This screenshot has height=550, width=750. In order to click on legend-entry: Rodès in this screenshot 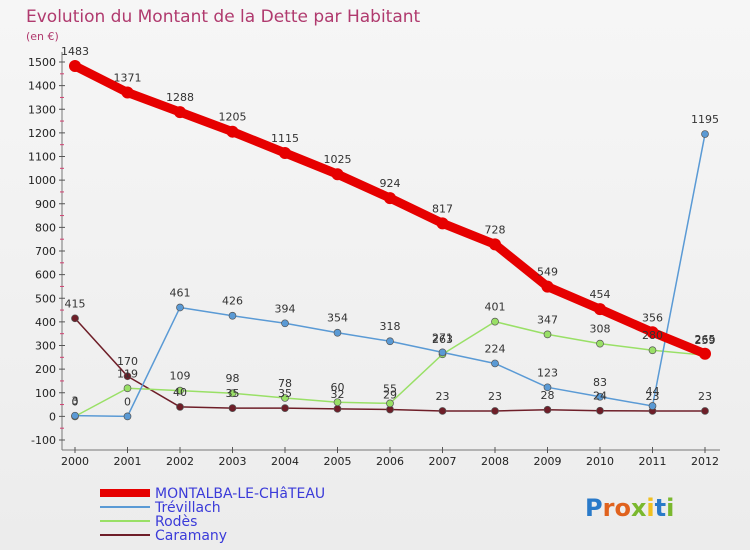, I will do `click(176, 522)`.